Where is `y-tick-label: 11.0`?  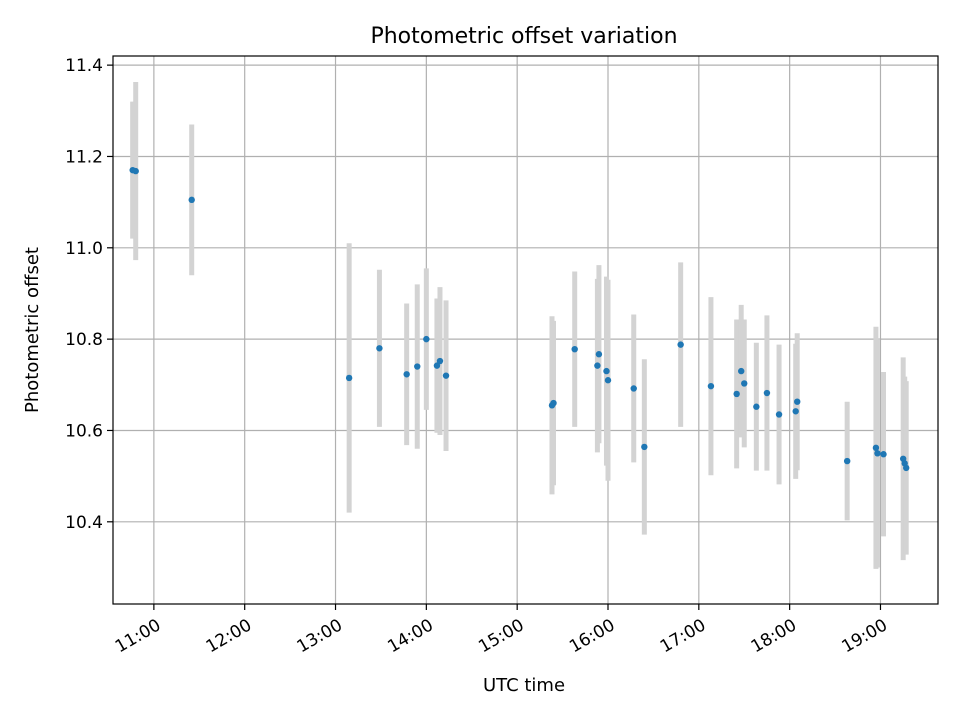
y-tick-label: 11.0 is located at coordinates (84, 249).